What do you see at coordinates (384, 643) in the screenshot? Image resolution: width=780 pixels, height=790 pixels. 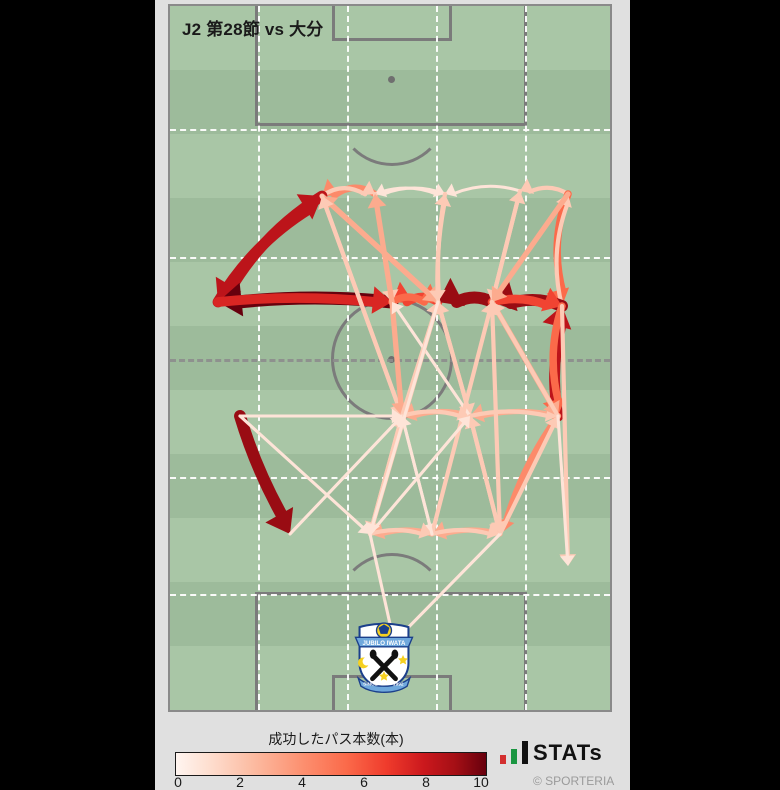 I see `crest-club-name: JUBILO IWATA` at bounding box center [384, 643].